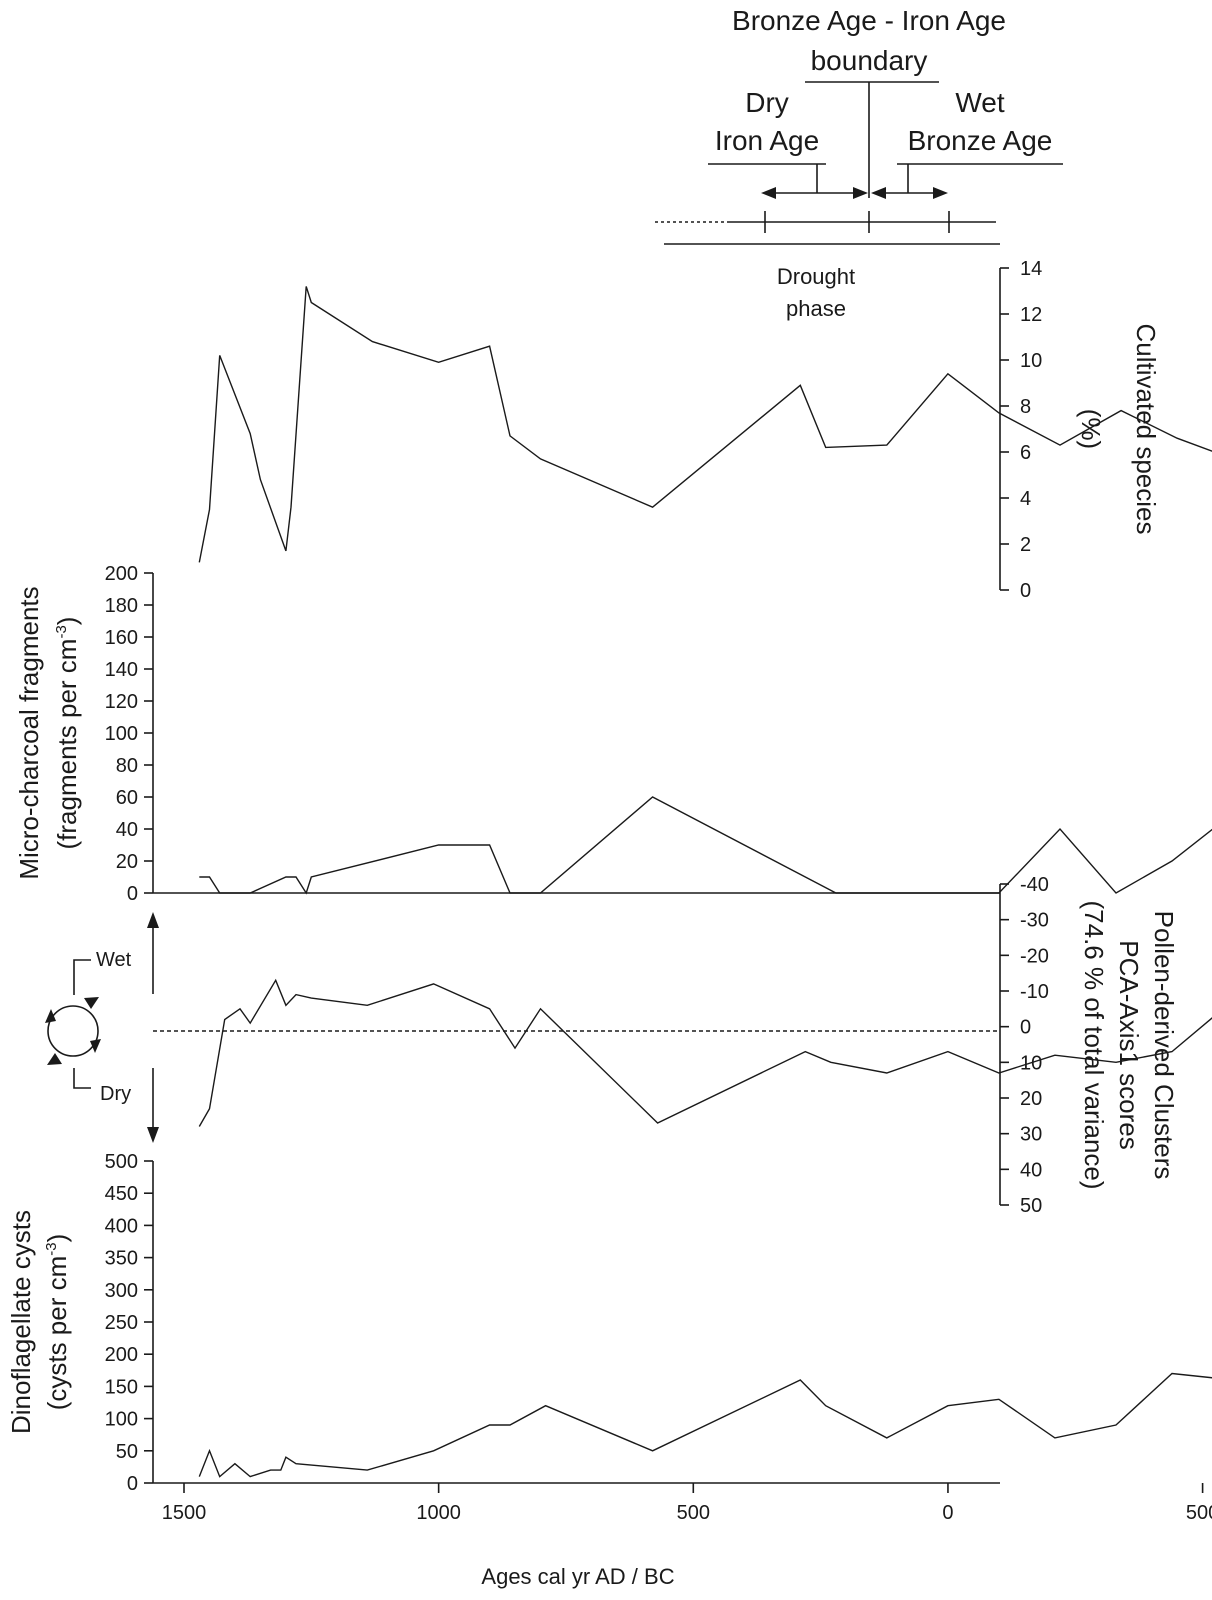 This screenshot has width=1212, height=1600. I want to click on dry-label: Dry, so click(115, 1094).